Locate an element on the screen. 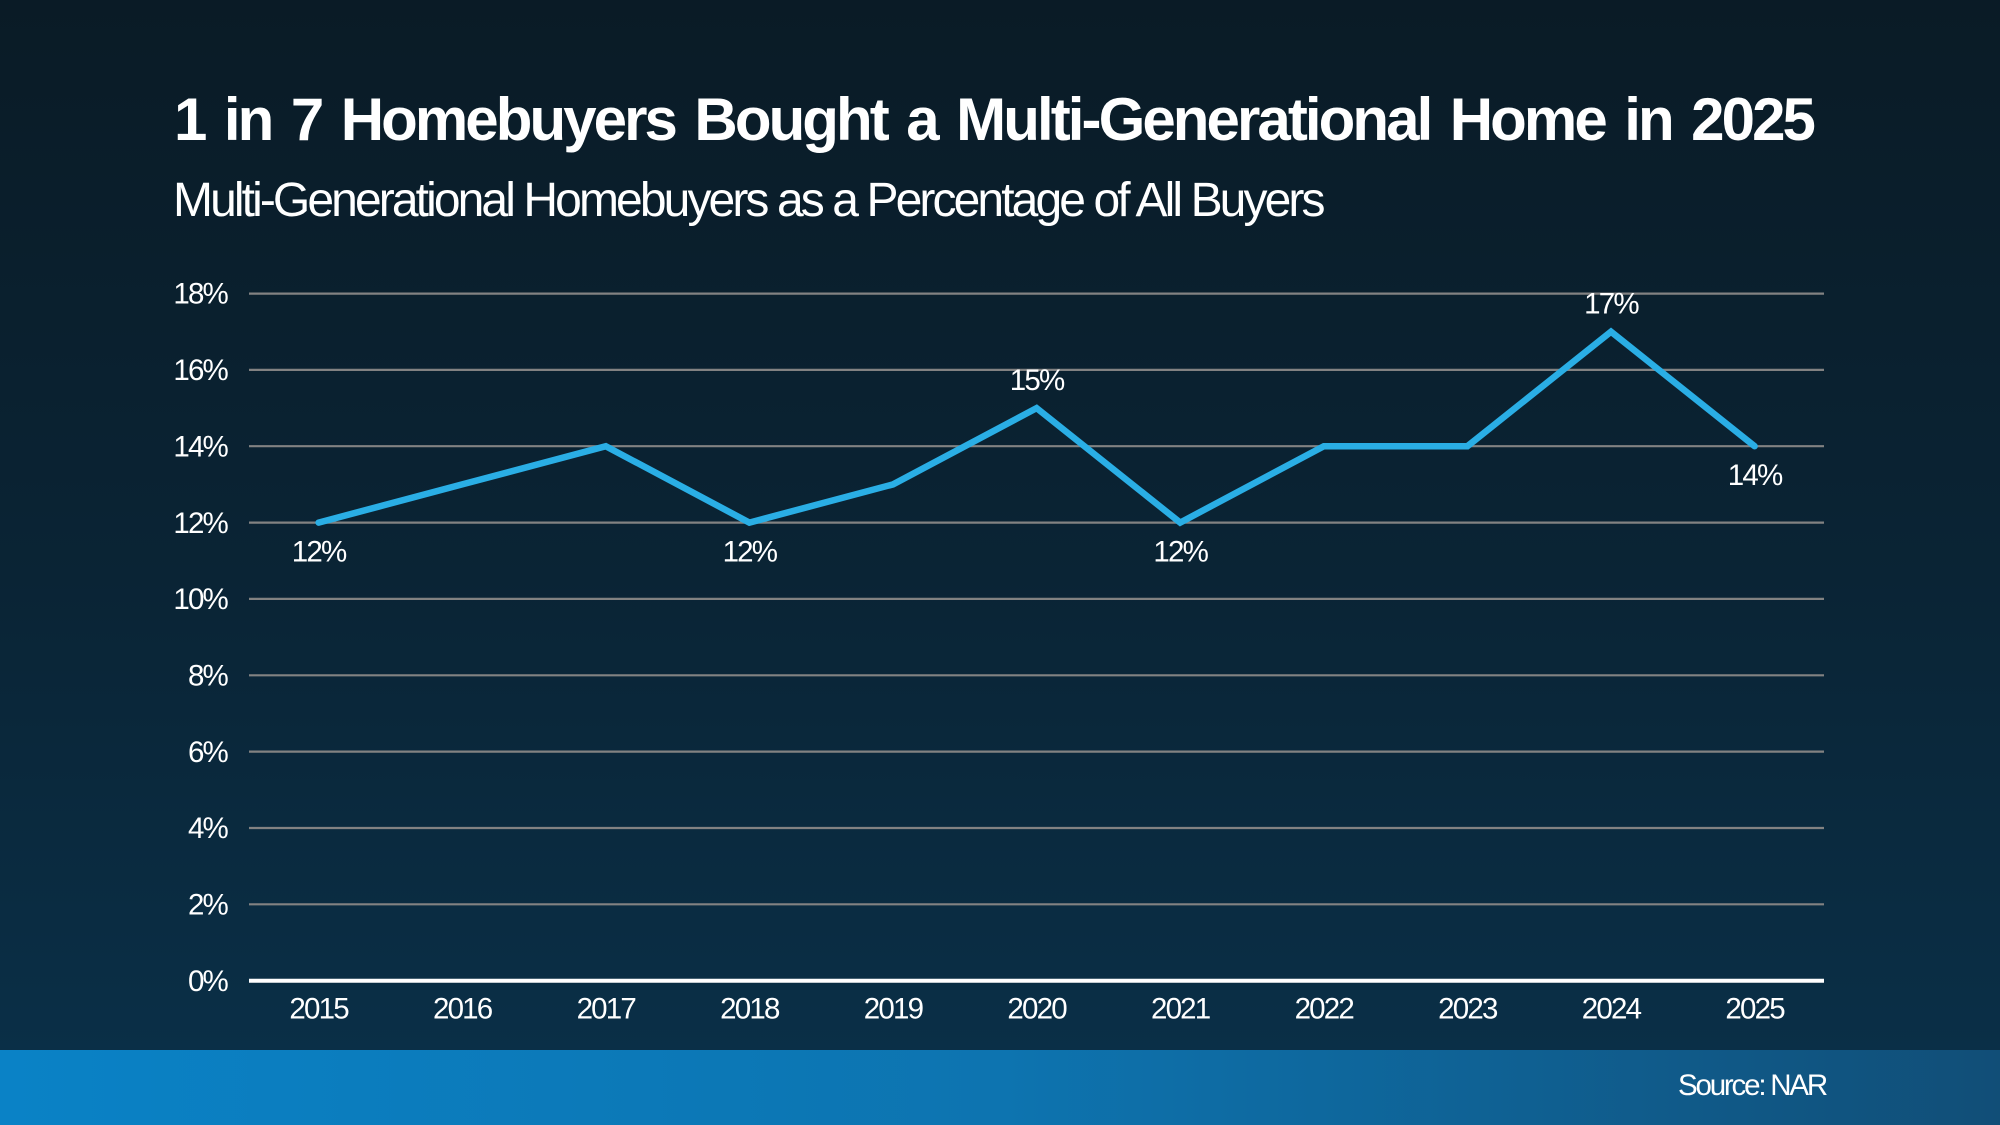 This screenshot has width=2000, height=1125. svg-text: 2023 is located at coordinates (1468, 1009).